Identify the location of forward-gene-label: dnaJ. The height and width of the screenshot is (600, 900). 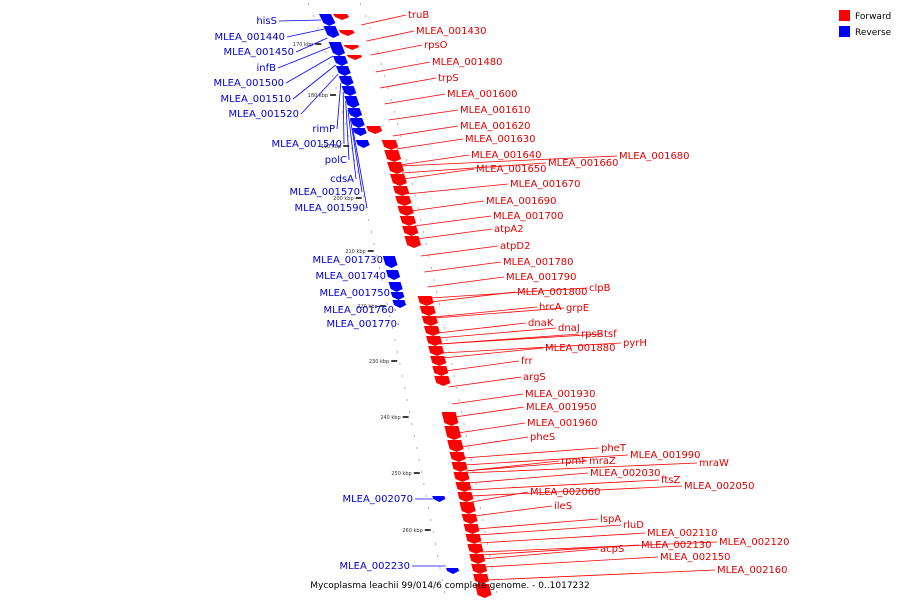
(569, 328).